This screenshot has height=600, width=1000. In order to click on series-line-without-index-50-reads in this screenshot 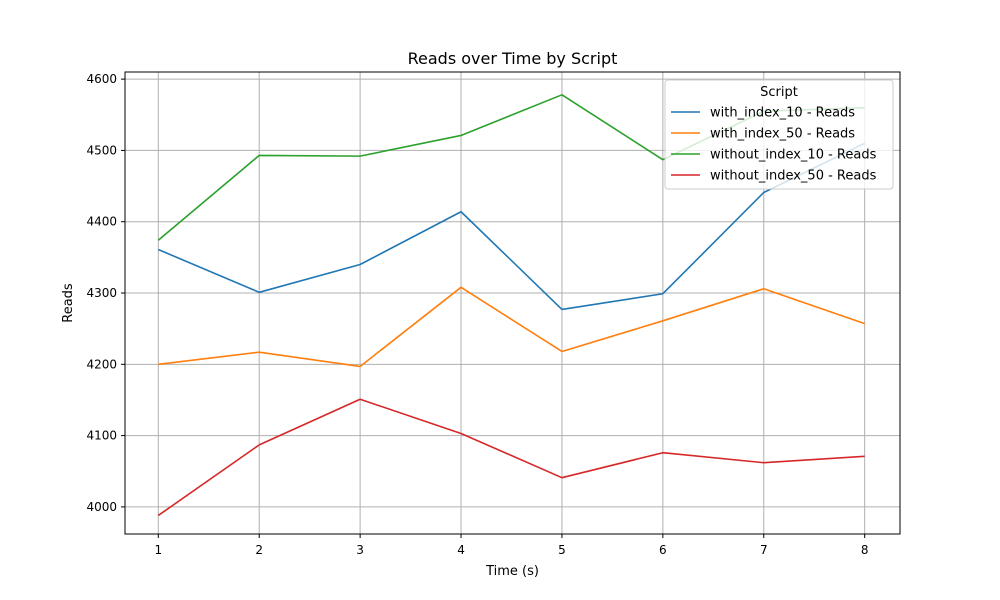, I will do `click(511, 457)`.